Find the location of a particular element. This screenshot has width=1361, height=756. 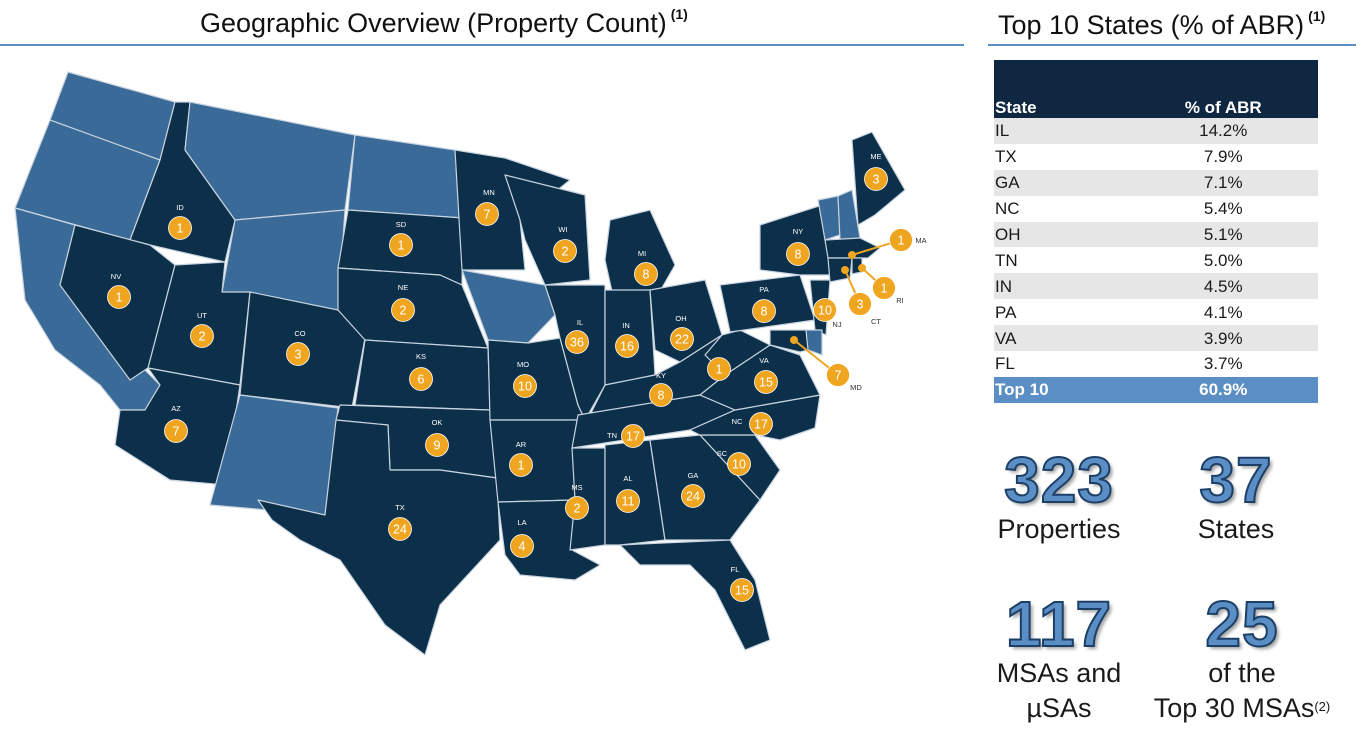

stat-top30-label-2-text: Top 30 MSAs is located at coordinates (1234, 708).